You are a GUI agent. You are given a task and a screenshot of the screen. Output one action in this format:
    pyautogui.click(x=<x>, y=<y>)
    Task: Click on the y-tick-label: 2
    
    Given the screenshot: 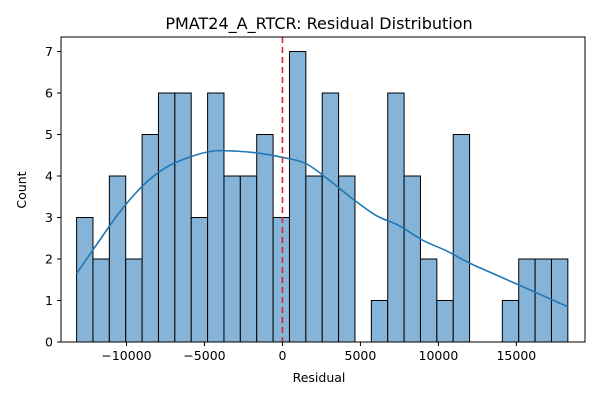 What is the action you would take?
    pyautogui.click(x=49, y=259)
    